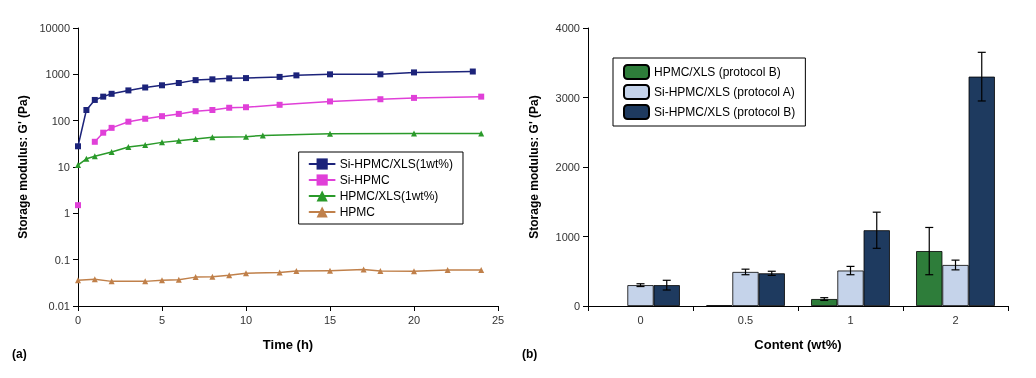 This screenshot has height=378, width=1036. What do you see at coordinates (330, 319) in the screenshot?
I see `x-tick-label: 15` at bounding box center [330, 319].